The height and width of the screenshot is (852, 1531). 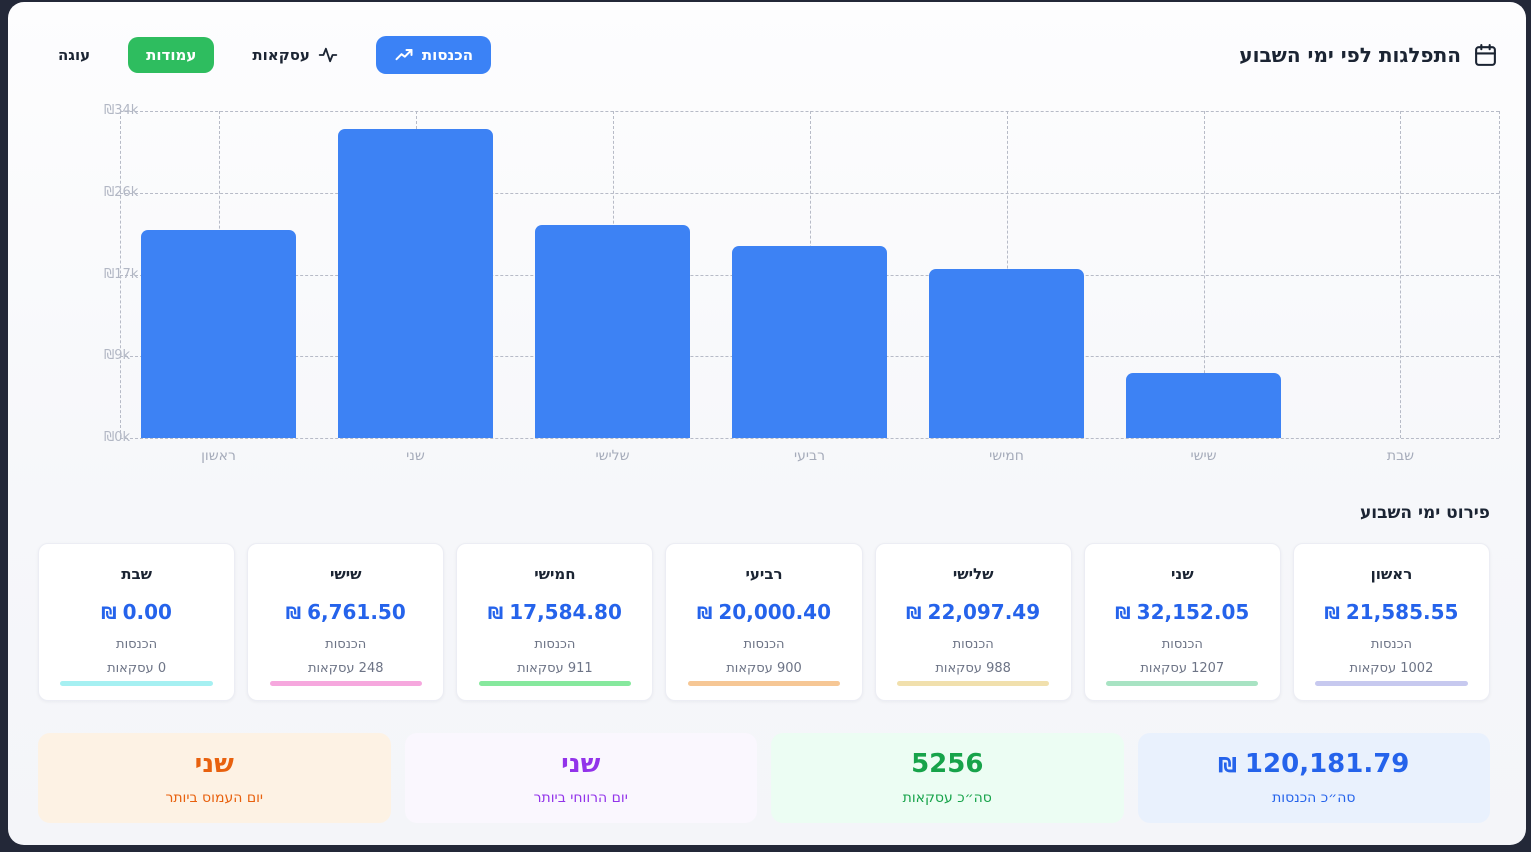 What do you see at coordinates (120, 274) in the screenshot?
I see `y-axis-line` at bounding box center [120, 274].